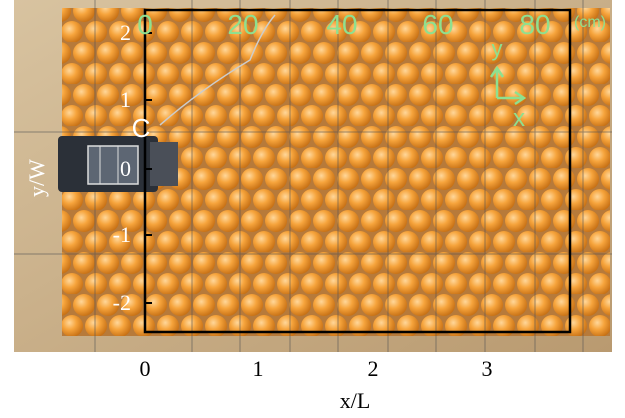 The height and width of the screenshot is (418, 625). Describe the element at coordinates (242, 24) in the screenshot. I see `scale-tick-label: 20` at that location.